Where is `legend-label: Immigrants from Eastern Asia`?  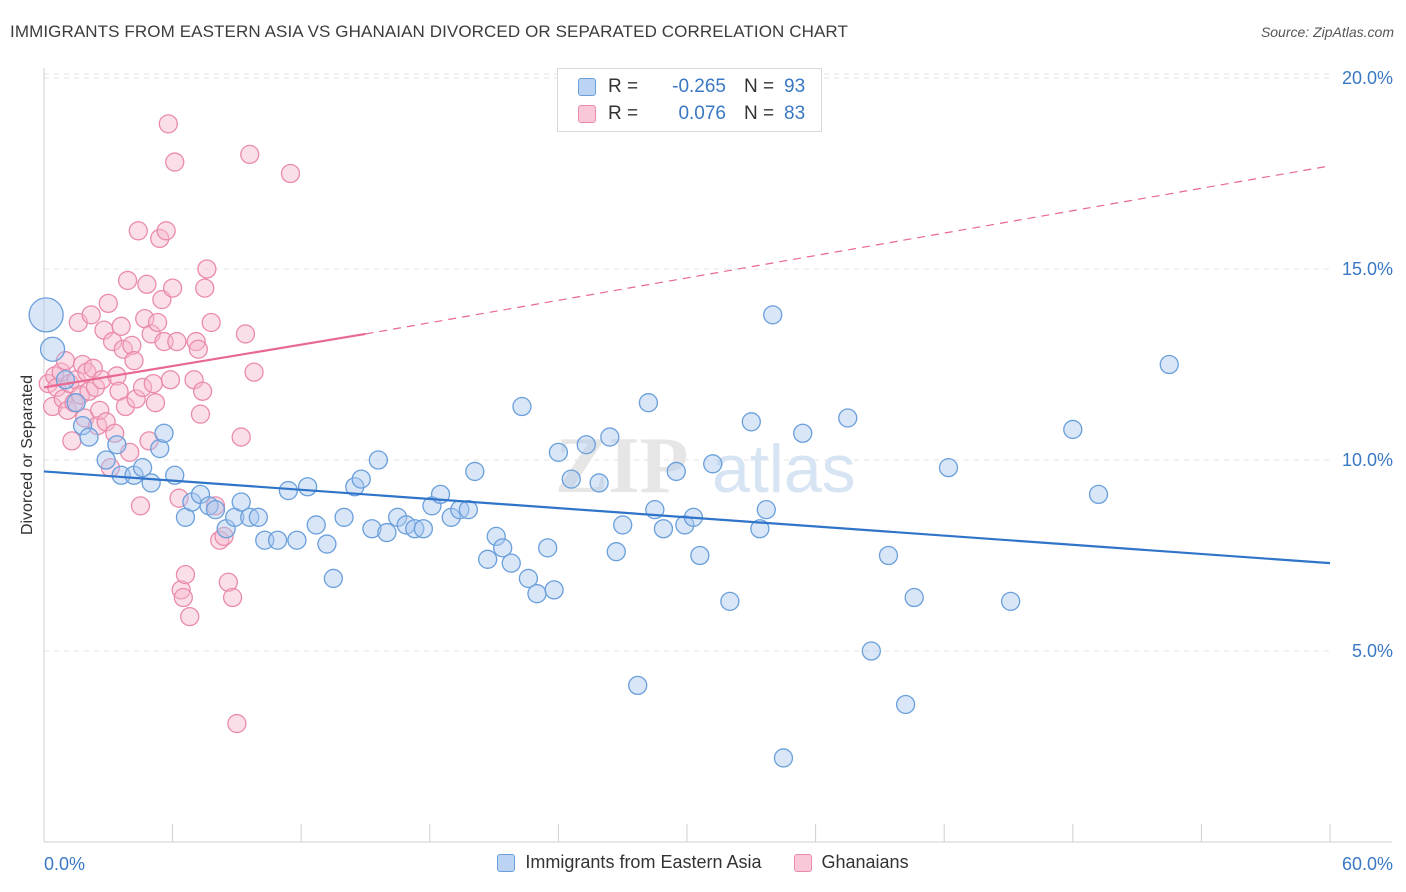 legend-label: Immigrants from Eastern Asia is located at coordinates (643, 862).